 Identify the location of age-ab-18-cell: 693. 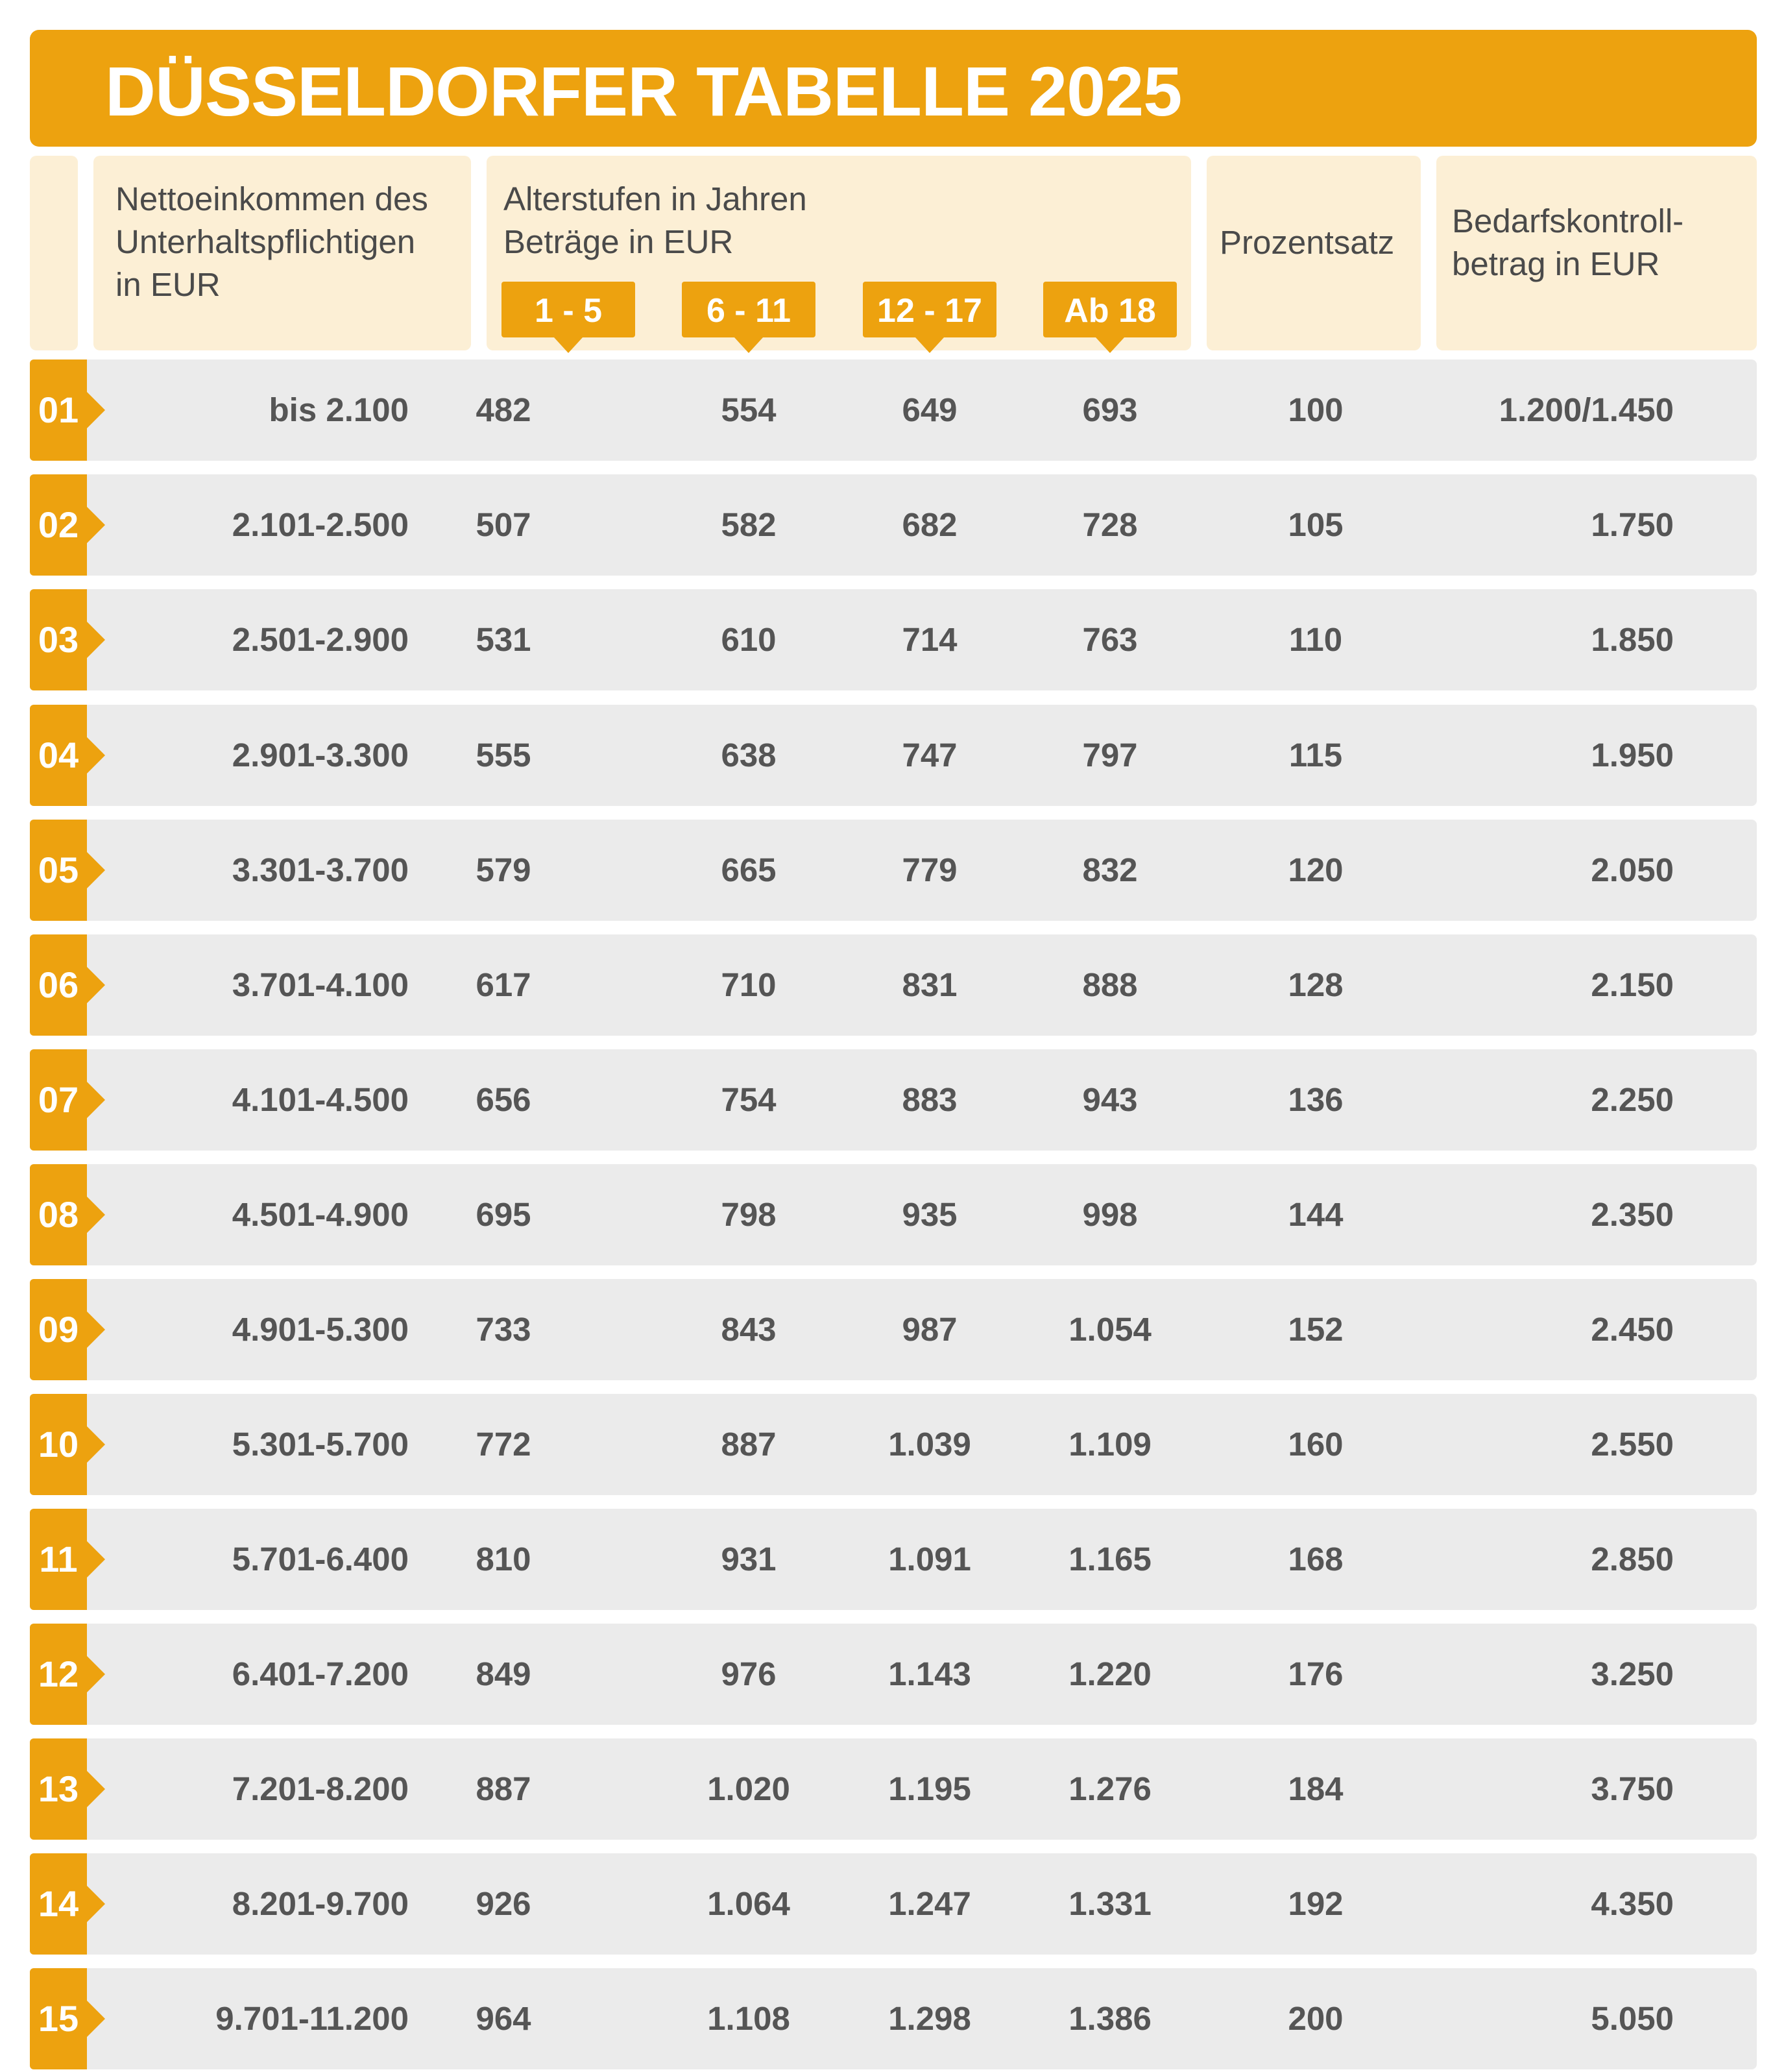
(1110, 409).